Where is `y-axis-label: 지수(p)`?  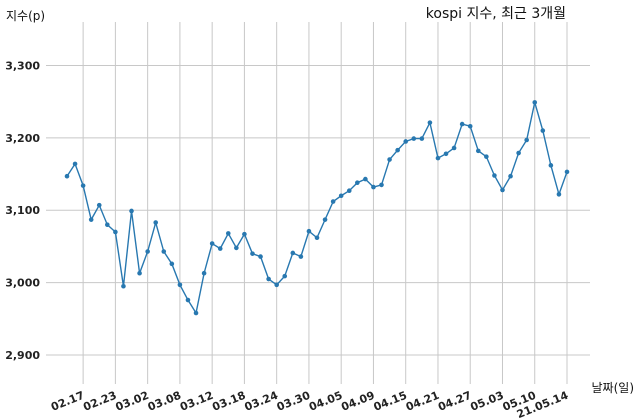
y-axis-label: 지수(p) is located at coordinates (25, 16).